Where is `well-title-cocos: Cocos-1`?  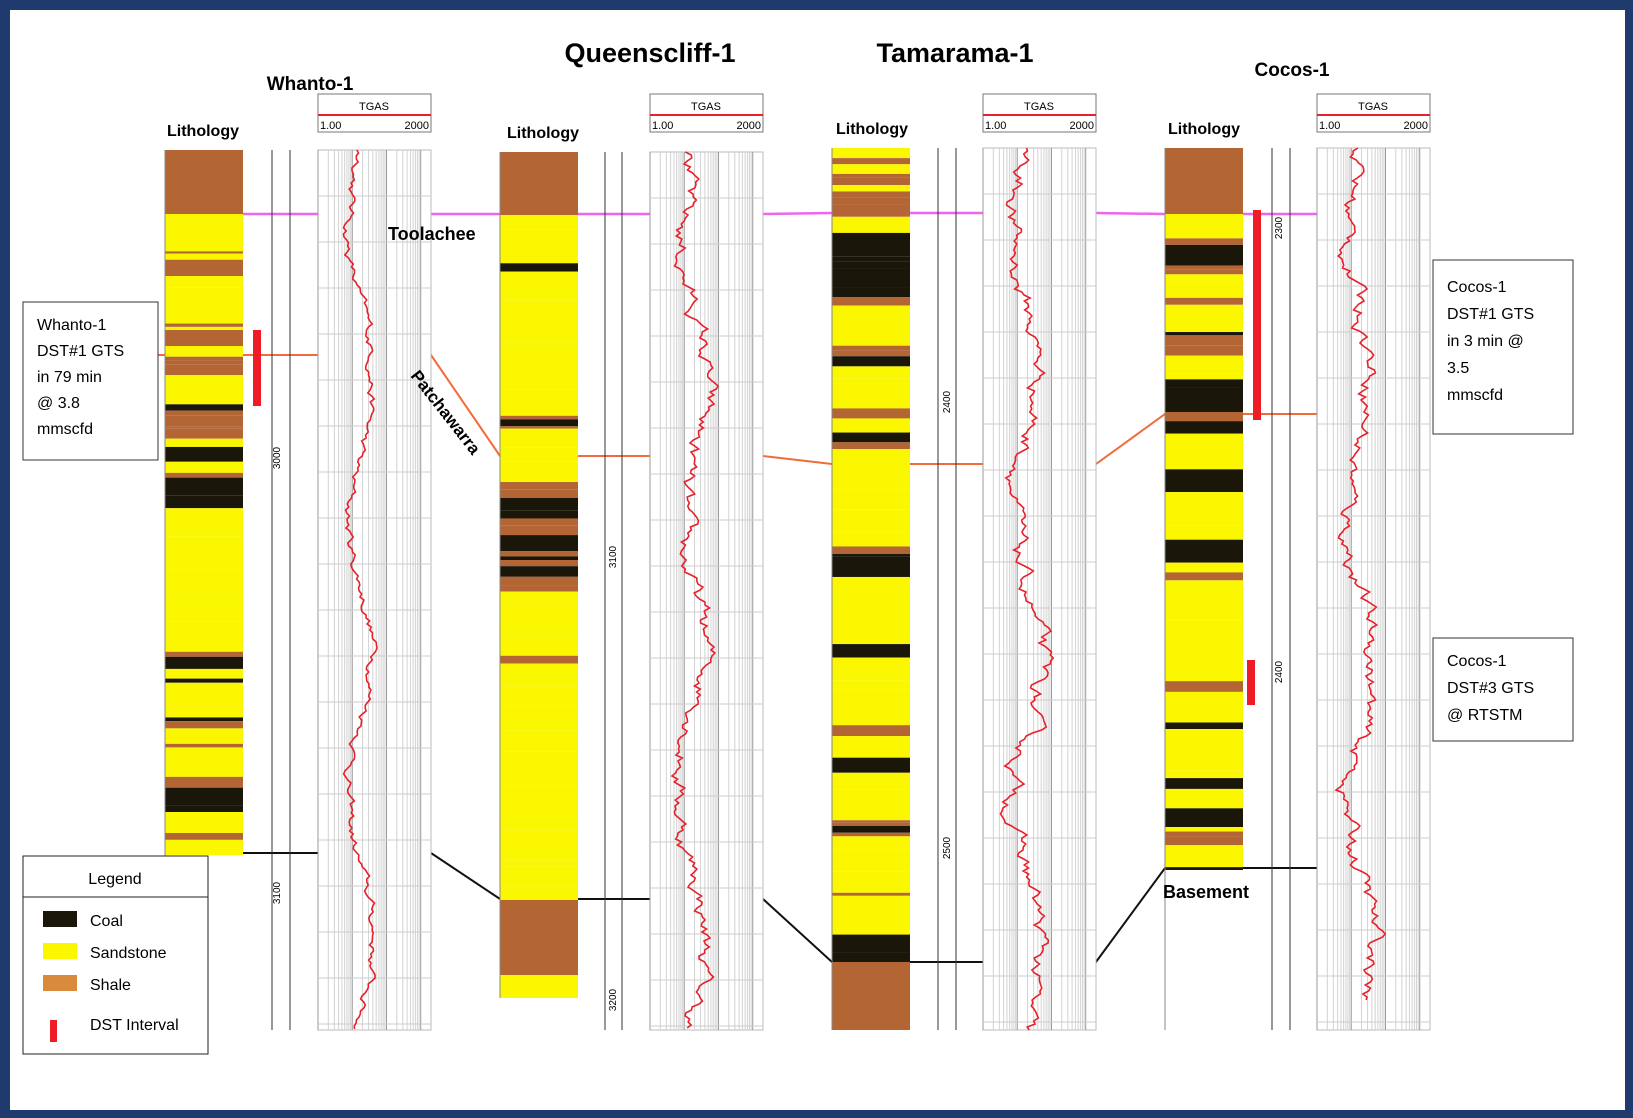
well-title-cocos: Cocos-1 is located at coordinates (1292, 70).